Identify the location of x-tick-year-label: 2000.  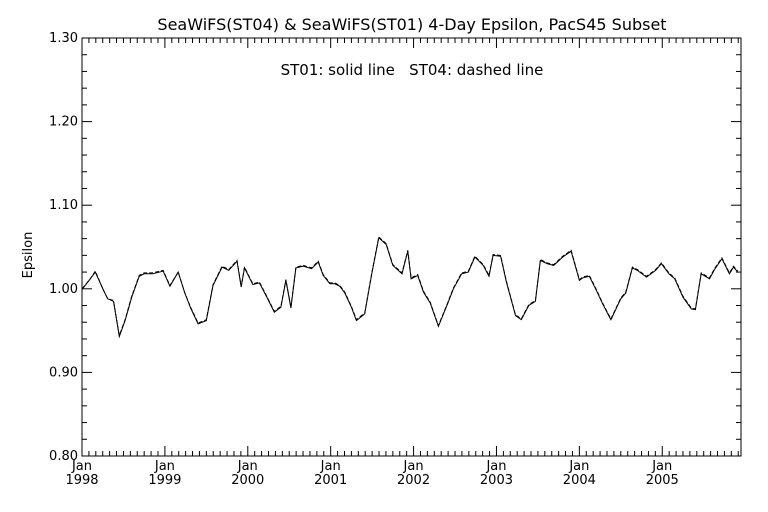
(247, 480).